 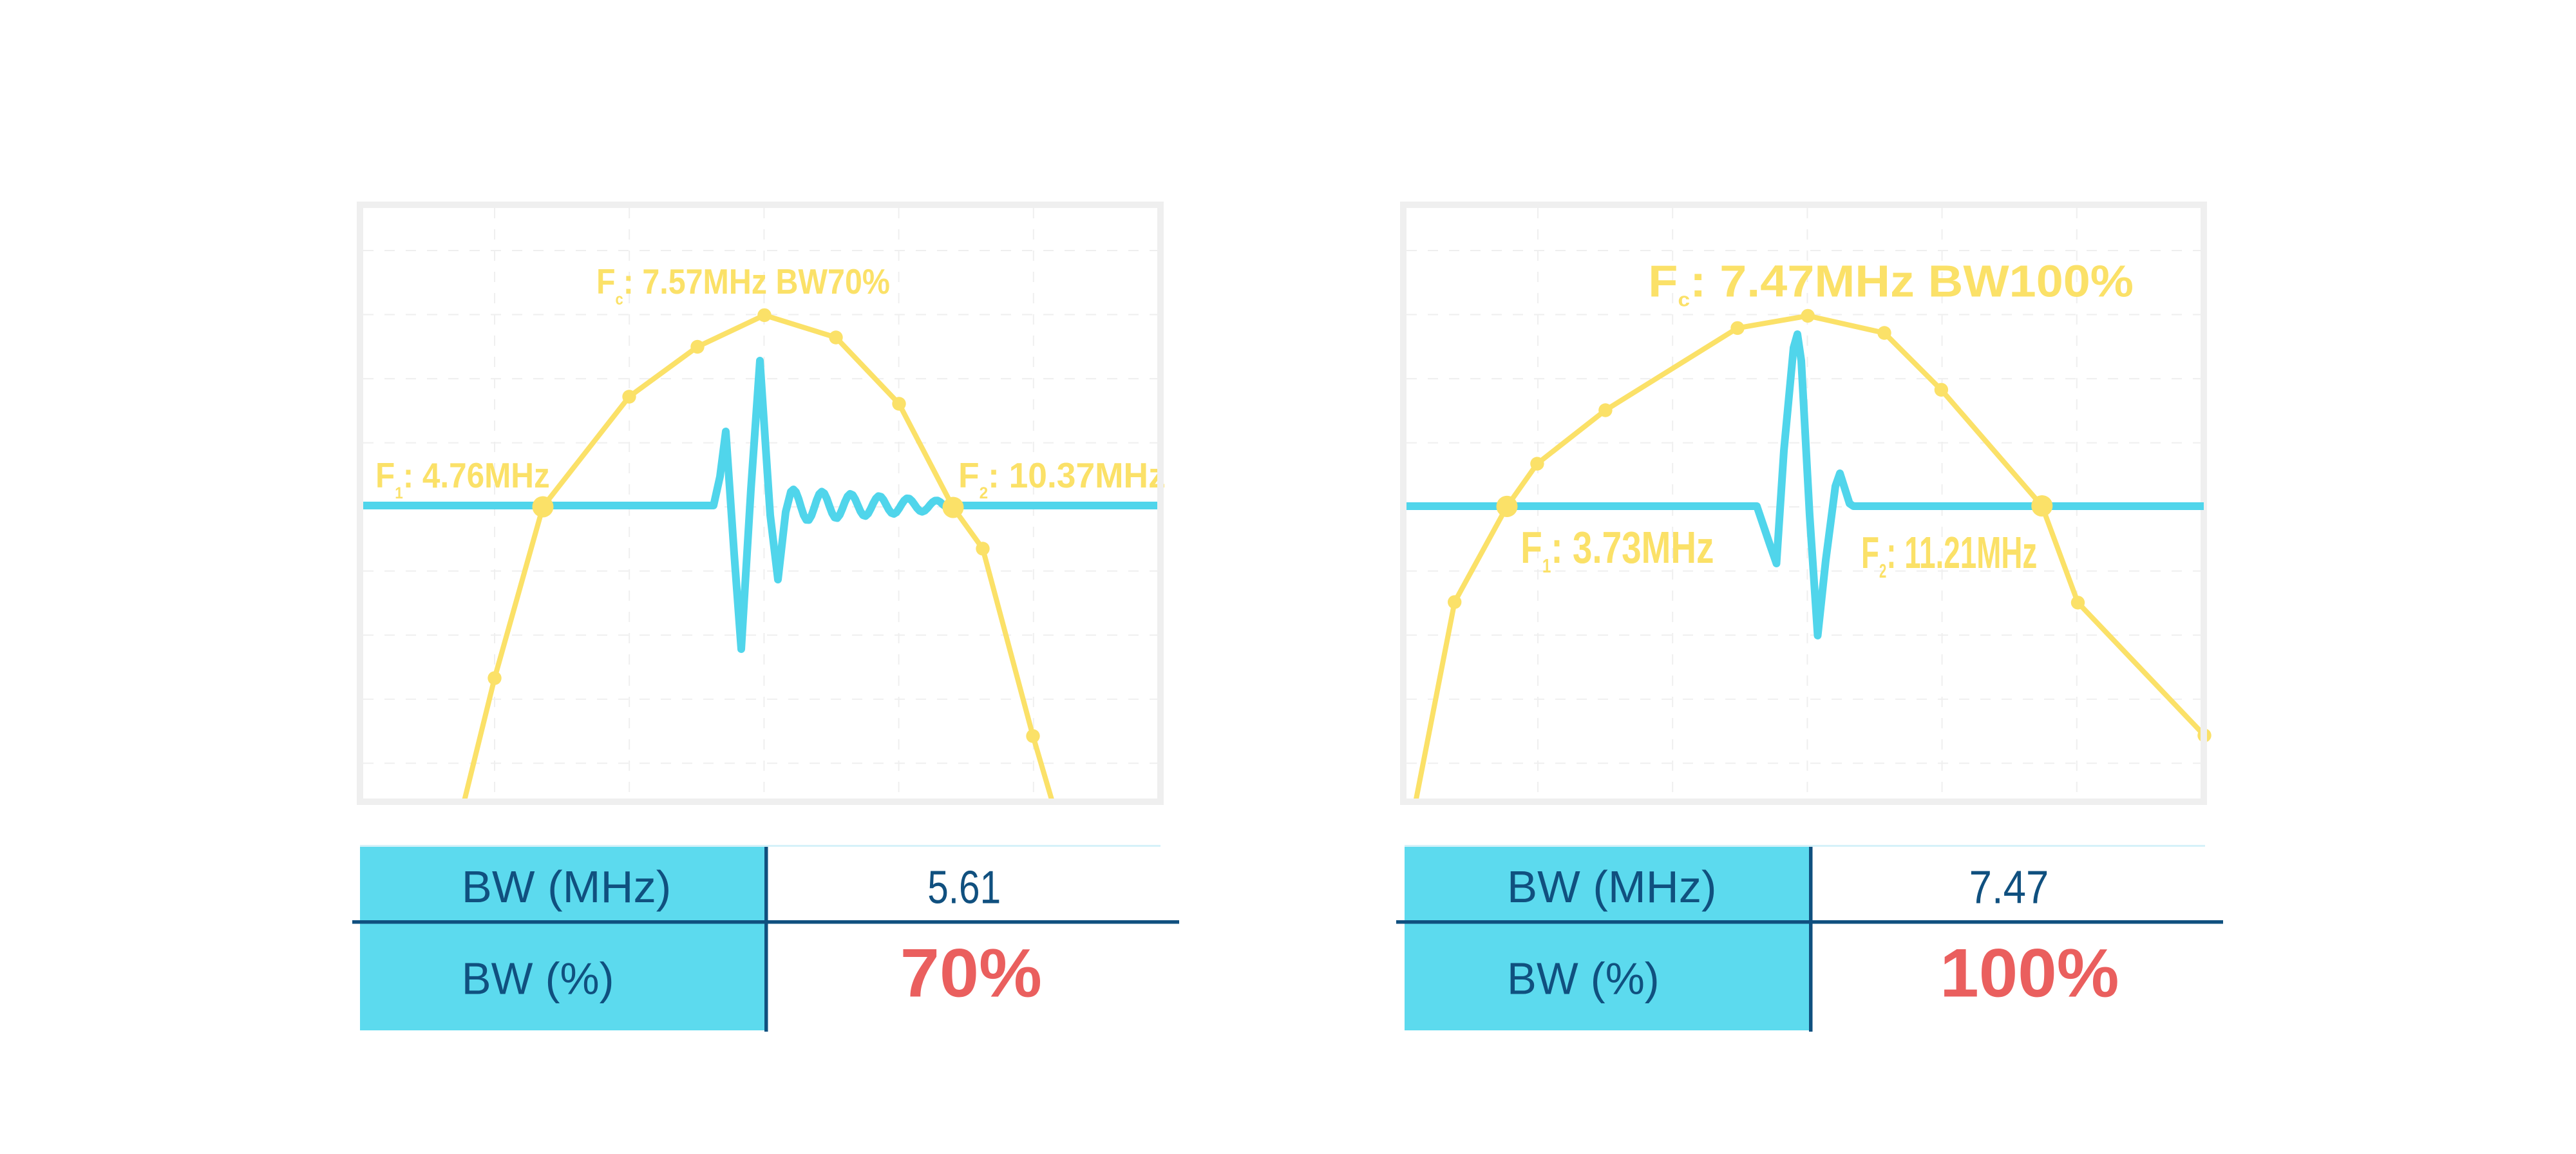 I want to click on svg-text: F1: 3.73MHz, so click(x=1617, y=550).